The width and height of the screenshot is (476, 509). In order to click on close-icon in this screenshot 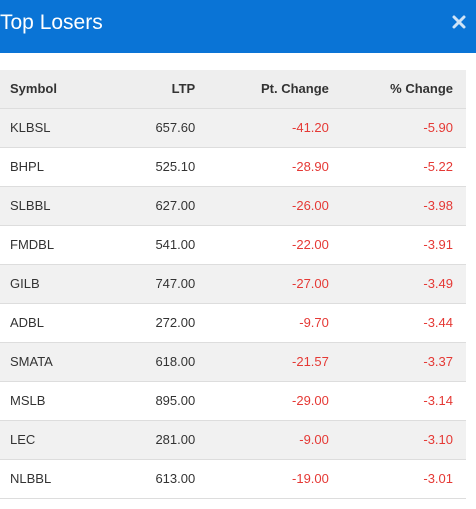, I will do `click(459, 22)`.